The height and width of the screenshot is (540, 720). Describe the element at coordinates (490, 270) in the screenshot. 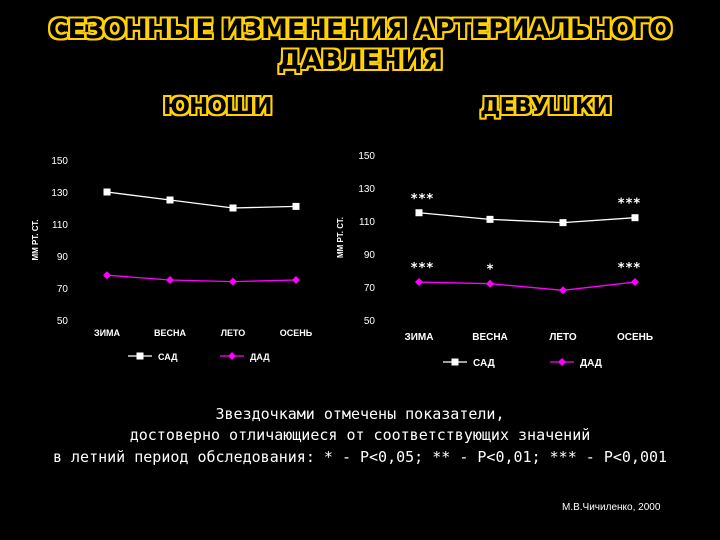

I see `significance-marker: *` at that location.